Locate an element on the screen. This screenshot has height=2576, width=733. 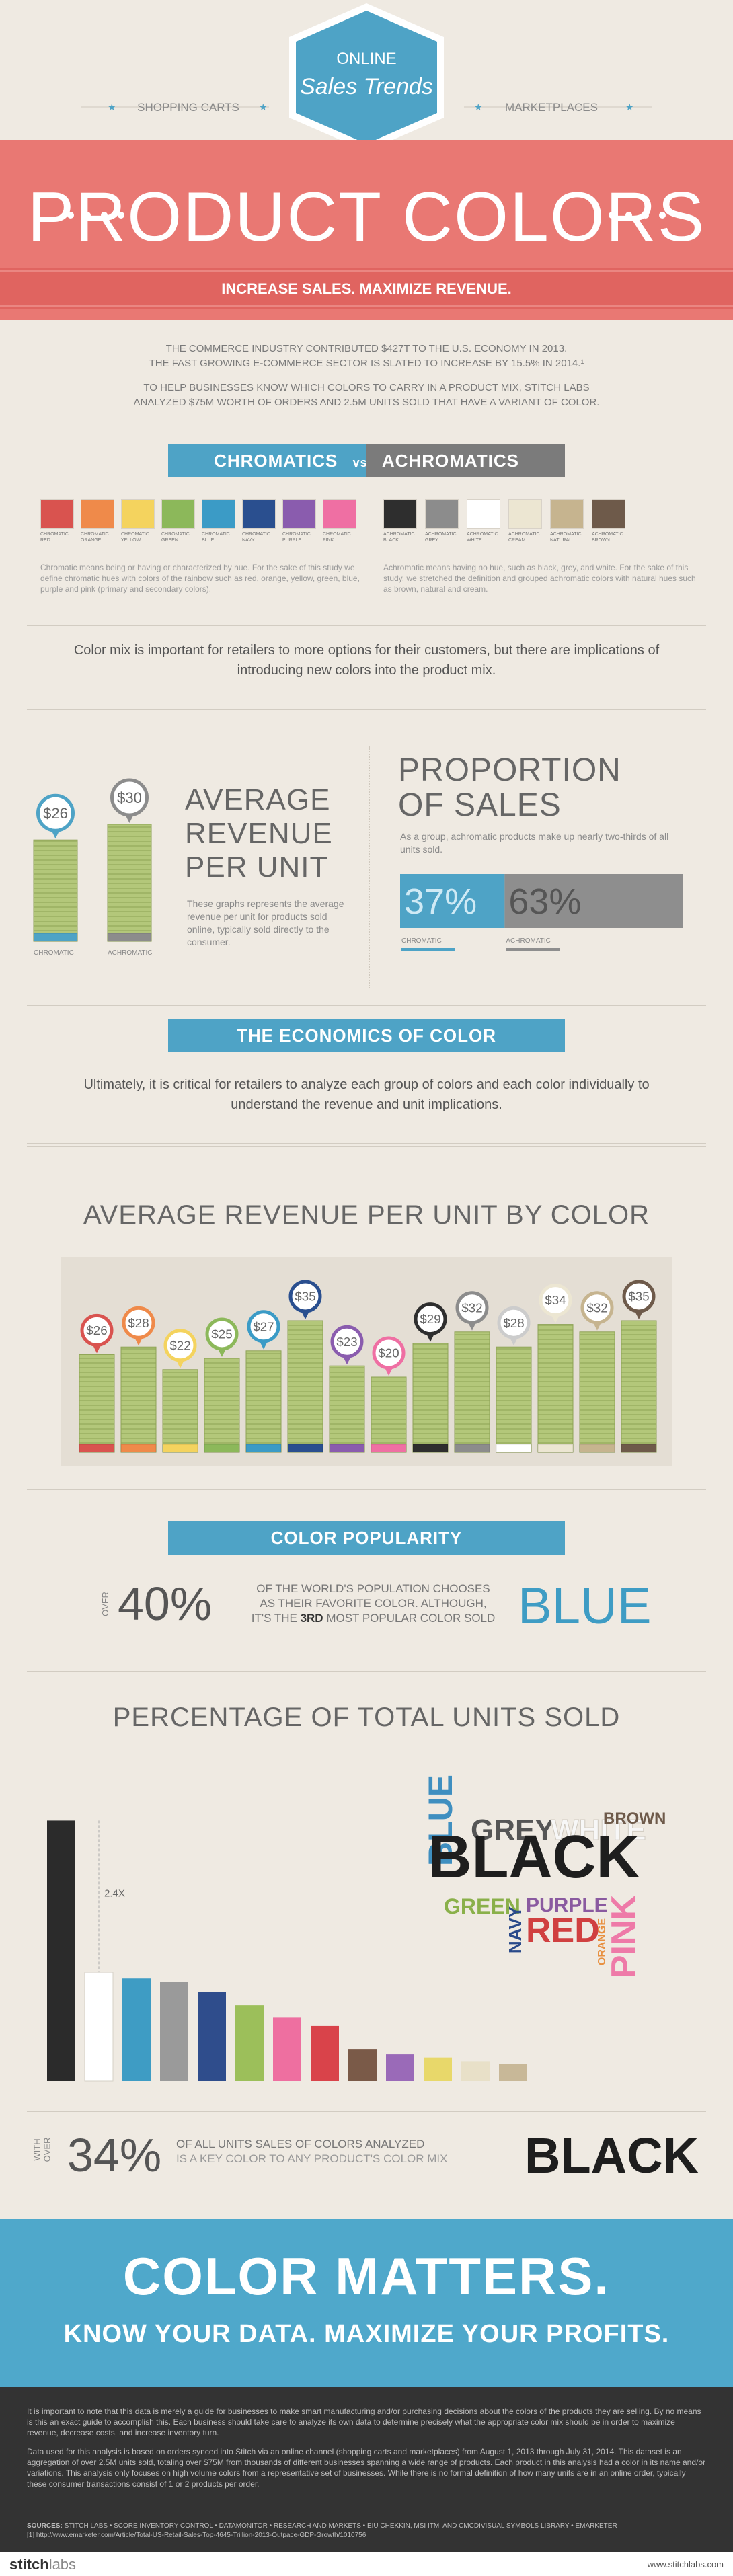
value-label: $26 is located at coordinates (97, 1330).